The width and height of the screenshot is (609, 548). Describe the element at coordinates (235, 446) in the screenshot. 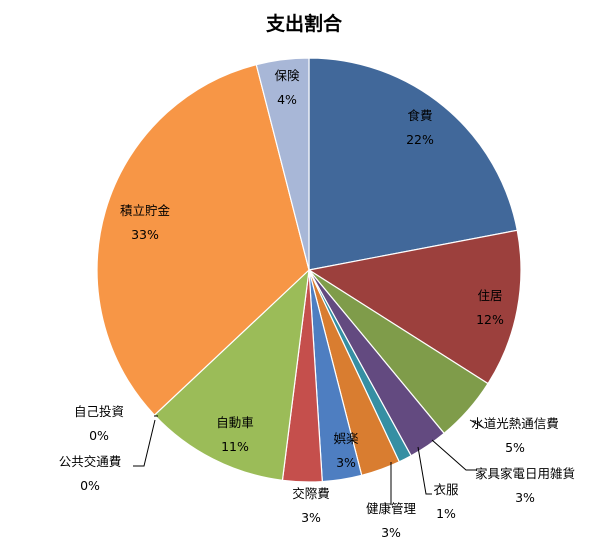

I see `slice-percent-8: 11%` at that location.